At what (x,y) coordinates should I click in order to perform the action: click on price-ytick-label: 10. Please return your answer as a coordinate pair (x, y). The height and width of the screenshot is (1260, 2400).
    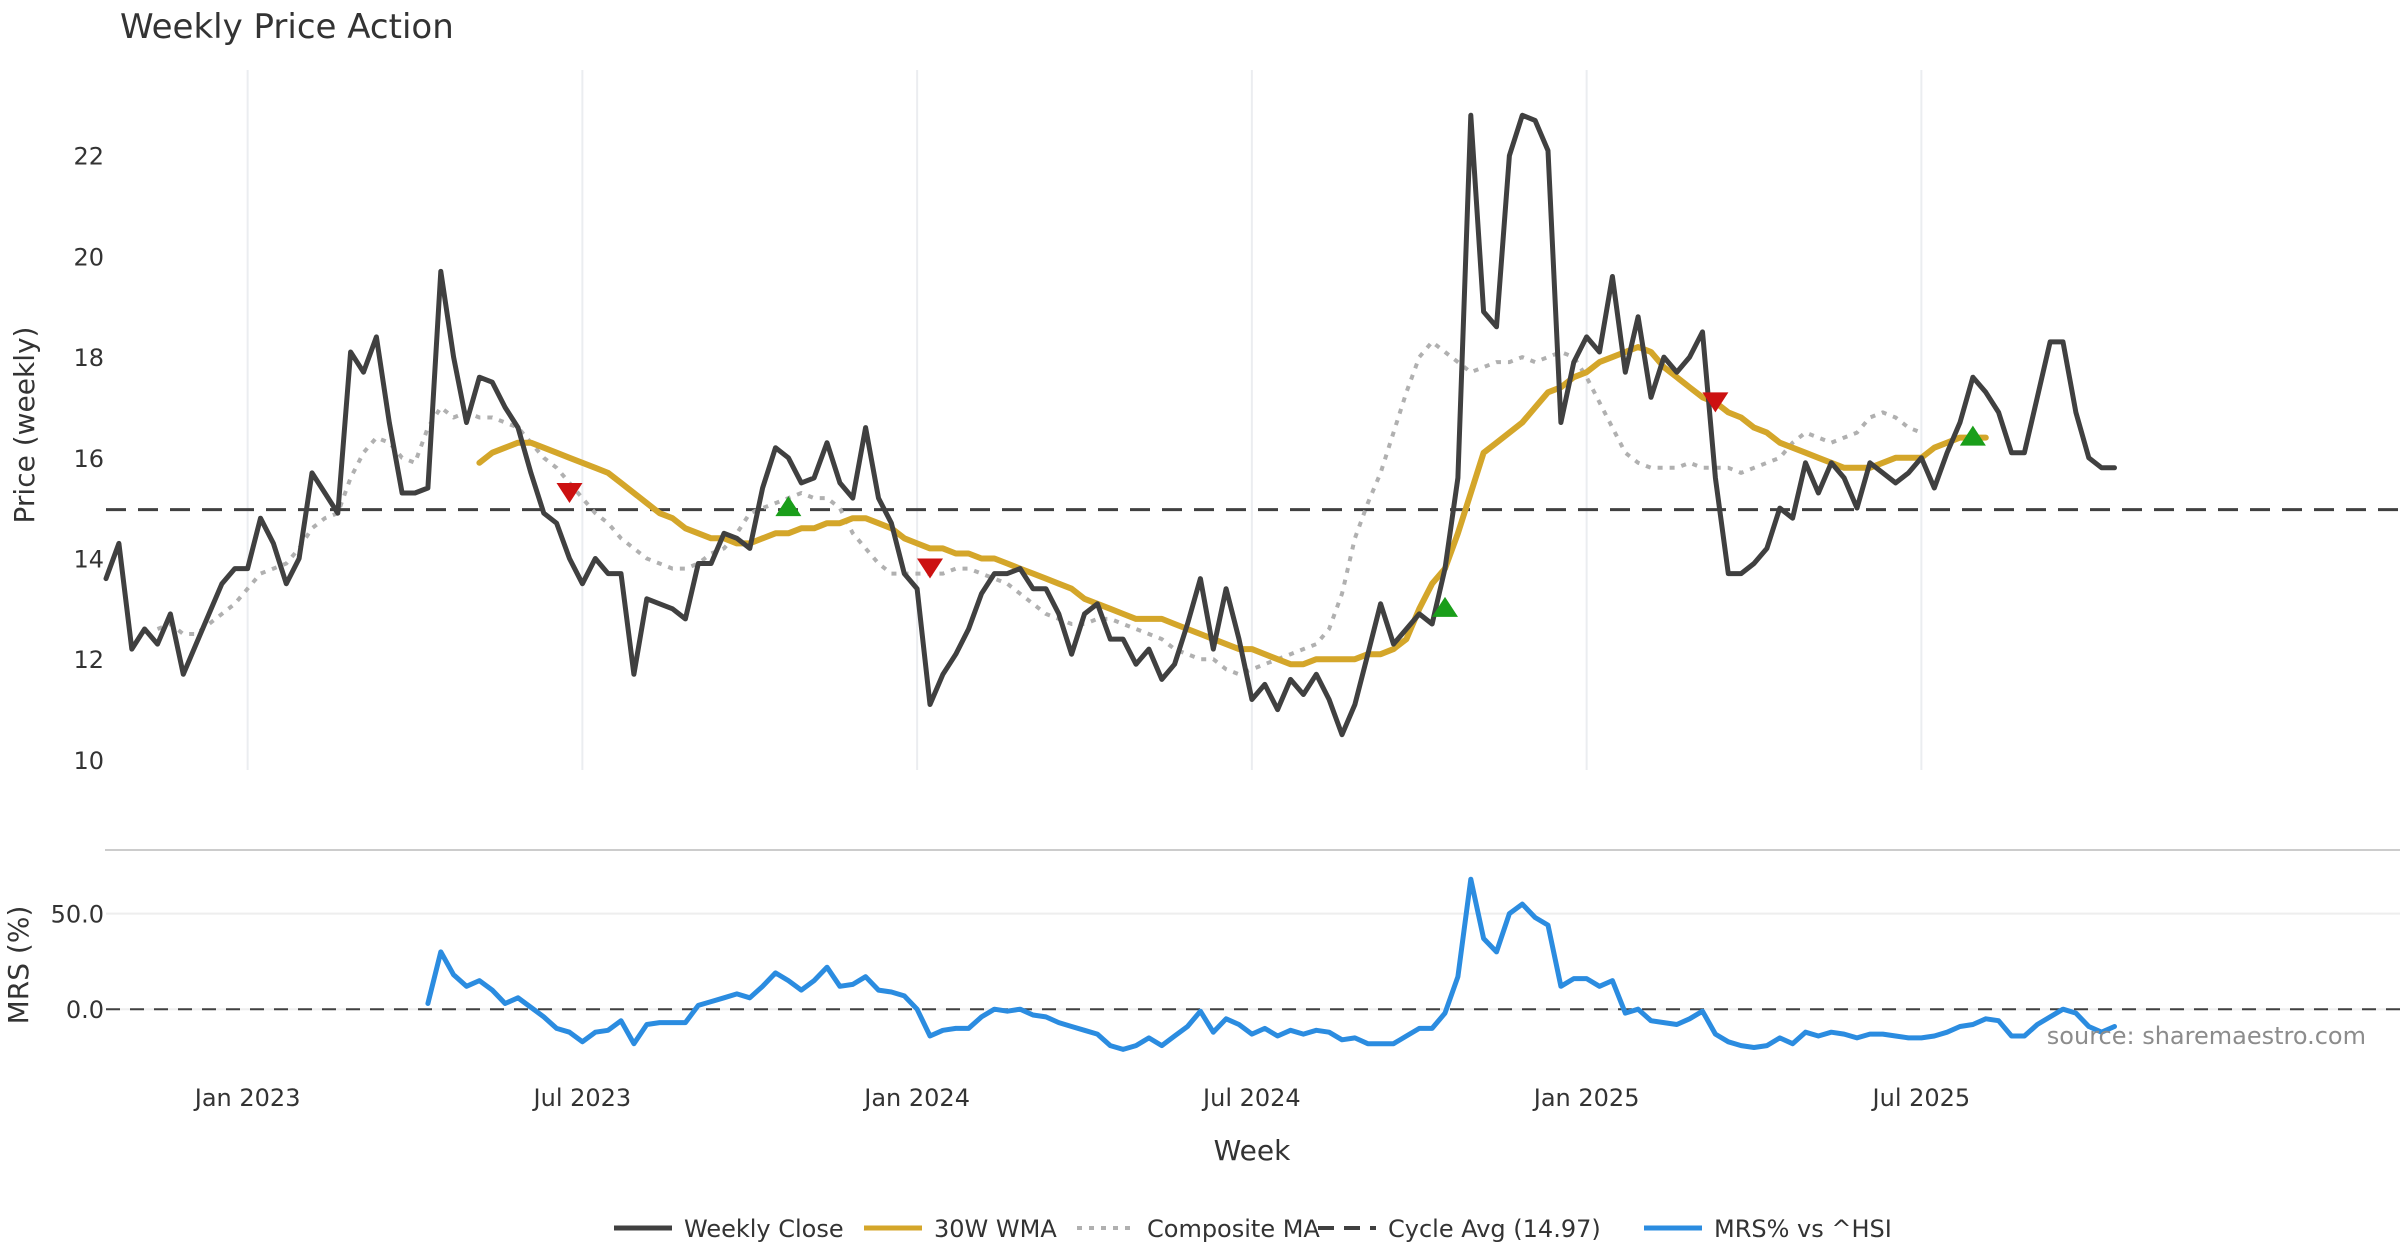
    Looking at the image, I should click on (88, 761).